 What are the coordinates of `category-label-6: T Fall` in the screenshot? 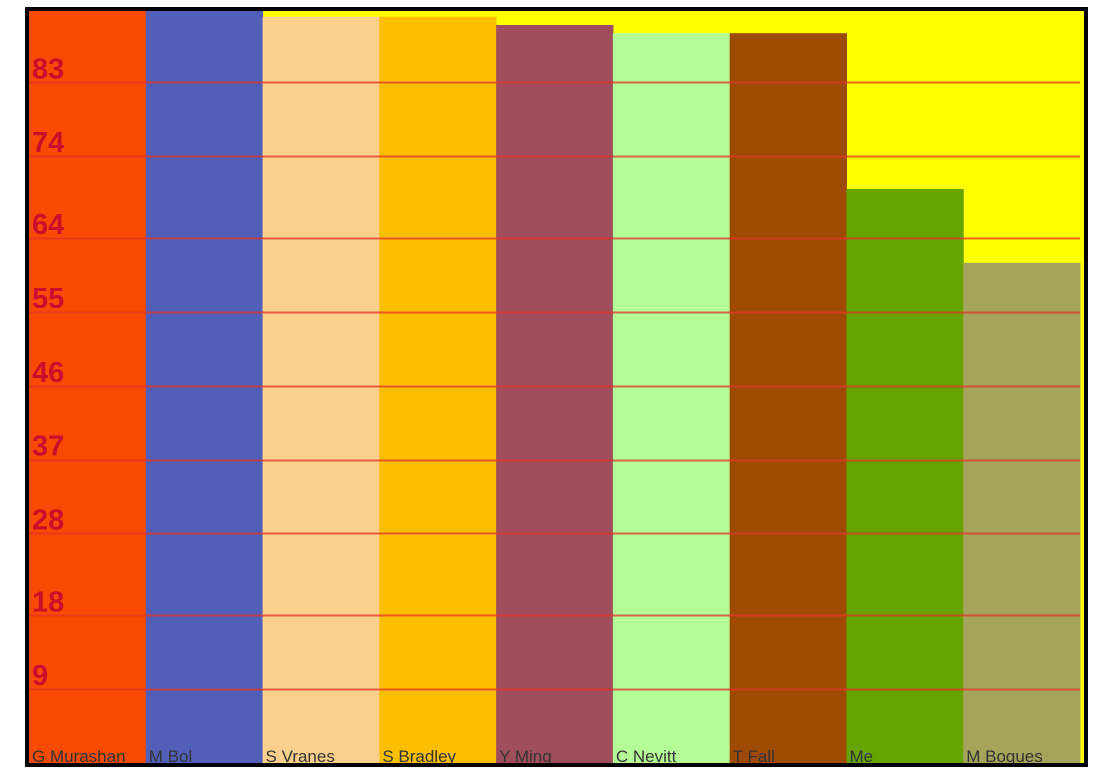 It's located at (754, 755).